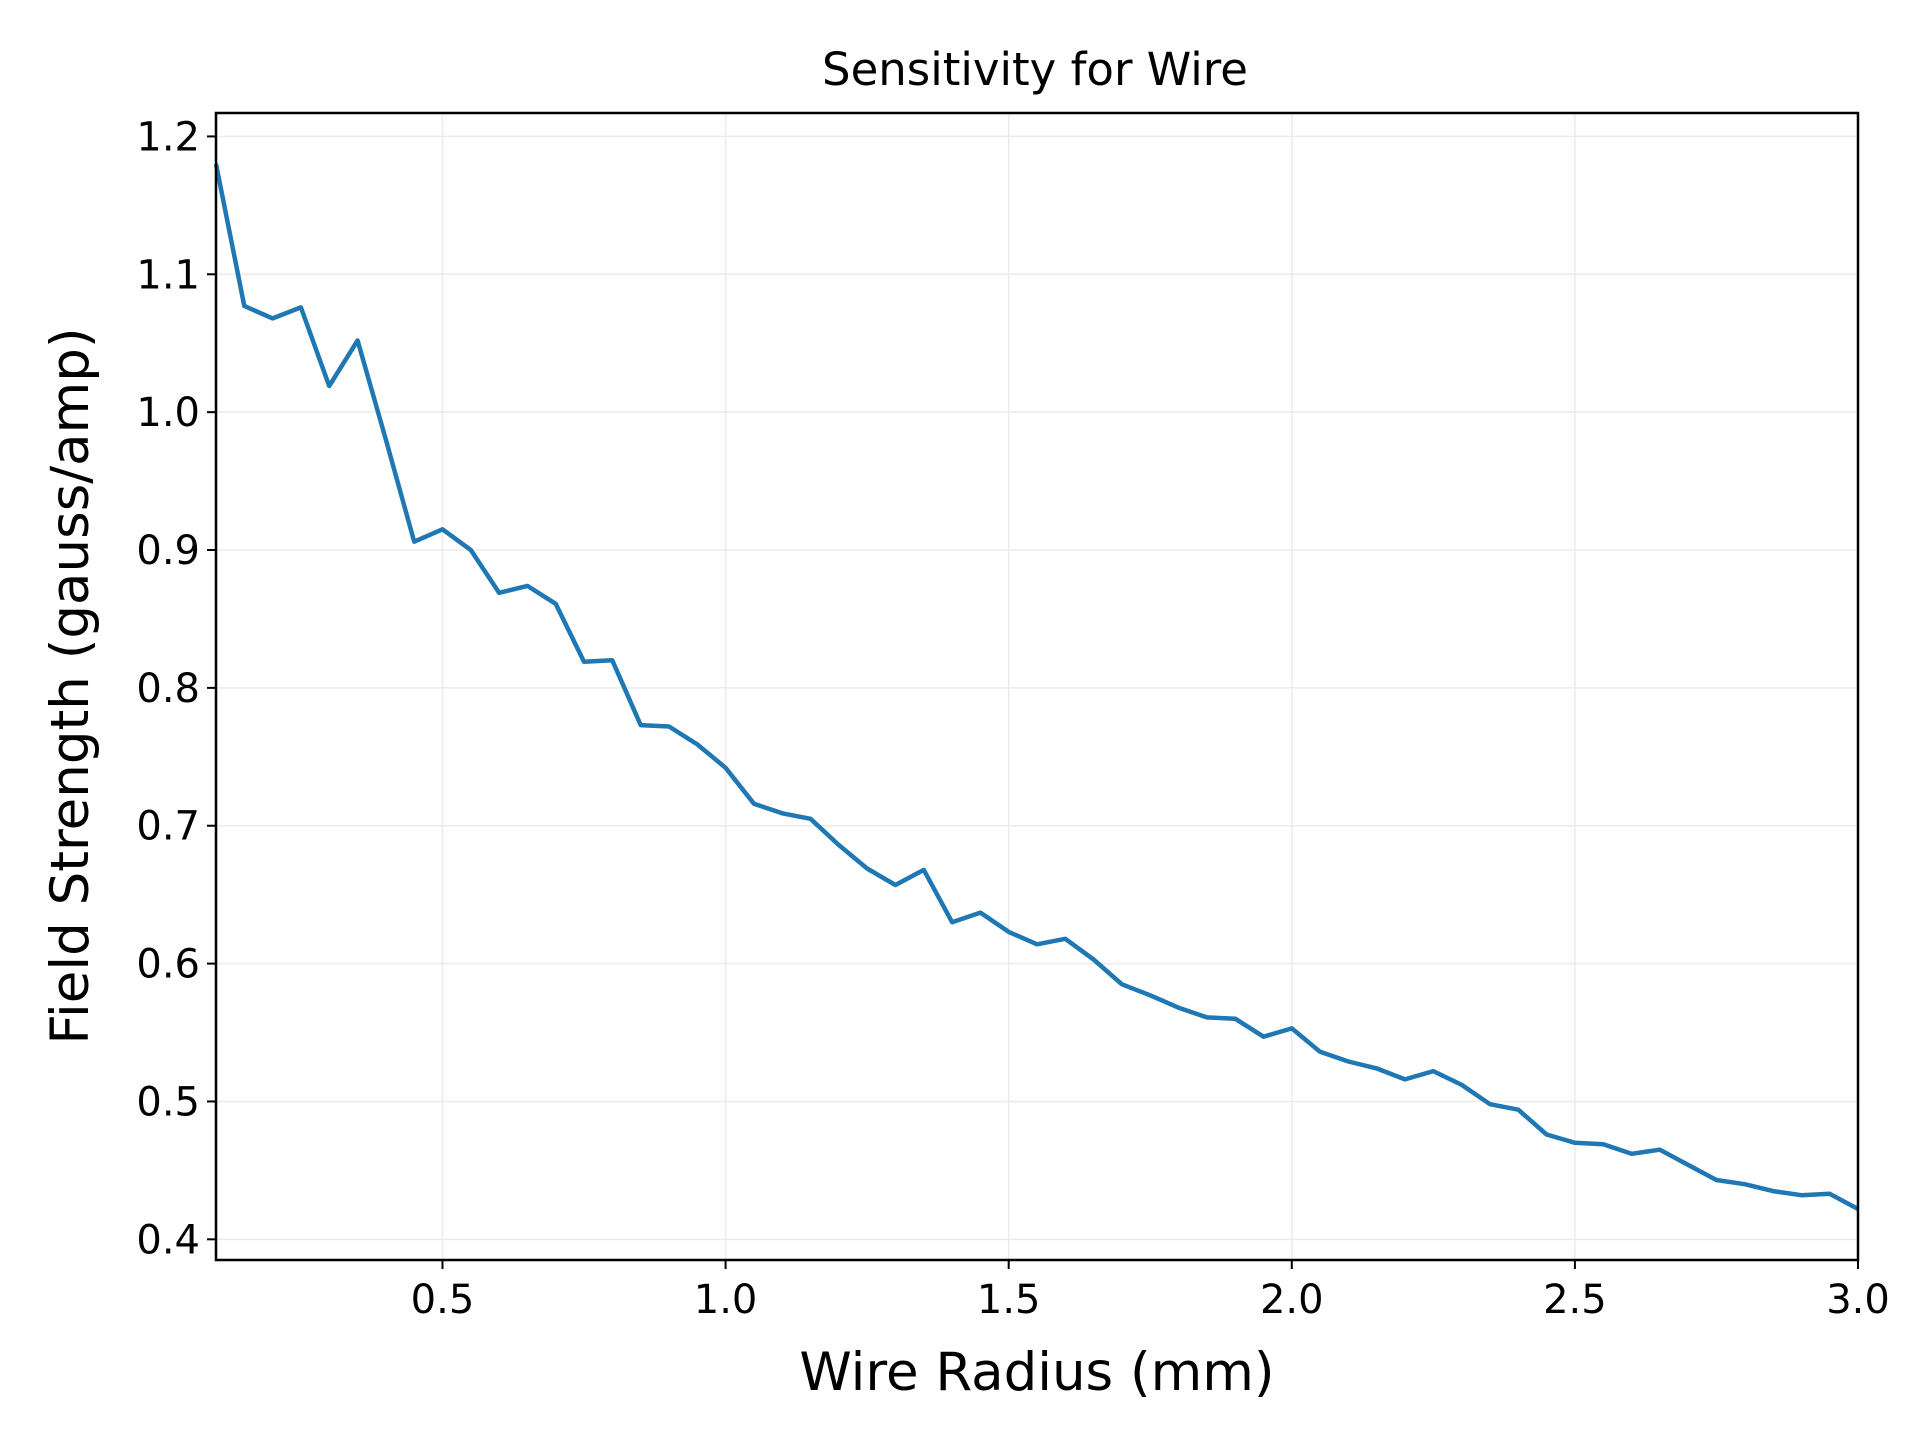 Image resolution: width=1920 pixels, height=1440 pixels. Describe the element at coordinates (1036, 1372) in the screenshot. I see `x-axis-label: Wire Radius (mm)` at that location.